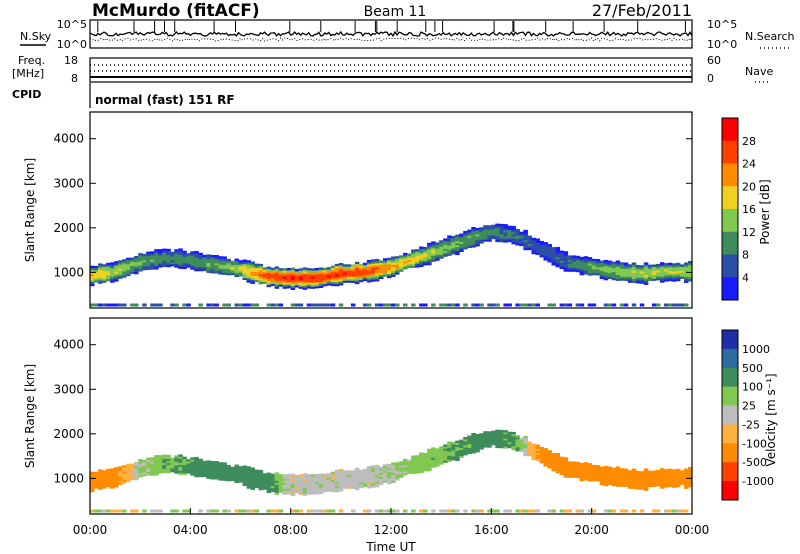 The width and height of the screenshot is (800, 554). Describe the element at coordinates (730, 152) in the screenshot. I see `power-colorbar-swatch` at that location.